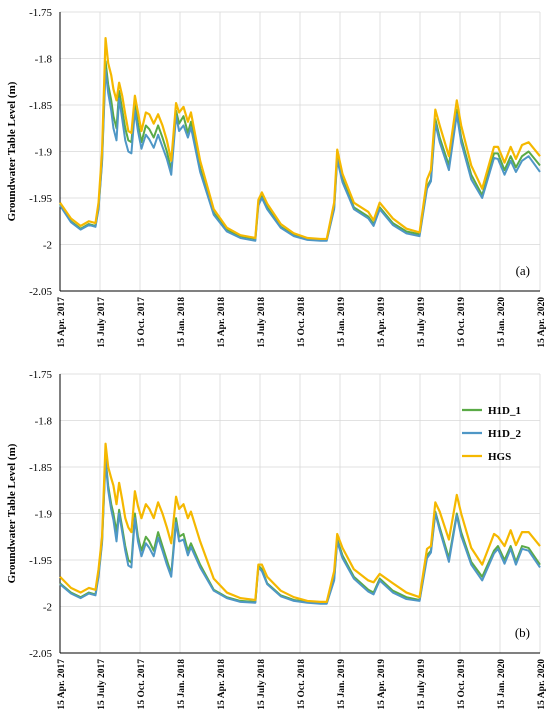  Describe the element at coordinates (523, 270) in the screenshot. I see `panel-label: (a)` at that location.